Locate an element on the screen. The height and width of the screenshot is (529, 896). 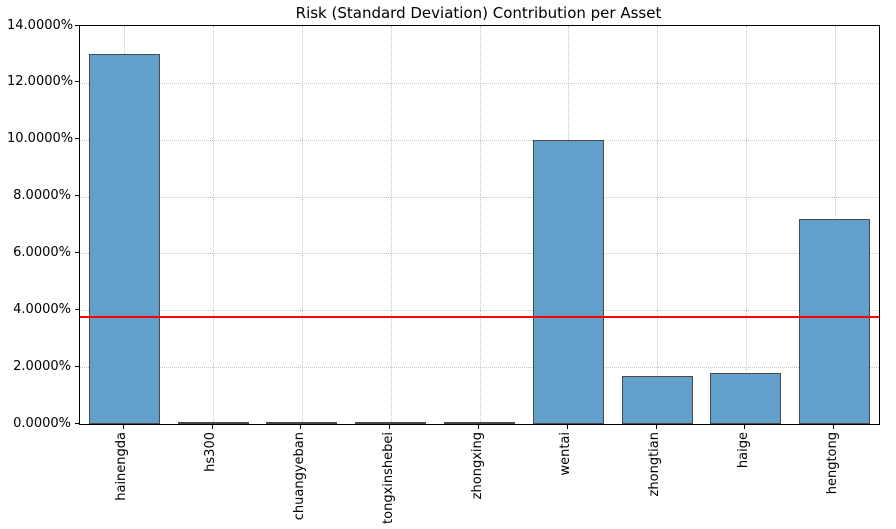
bar-haige is located at coordinates (746, 398).